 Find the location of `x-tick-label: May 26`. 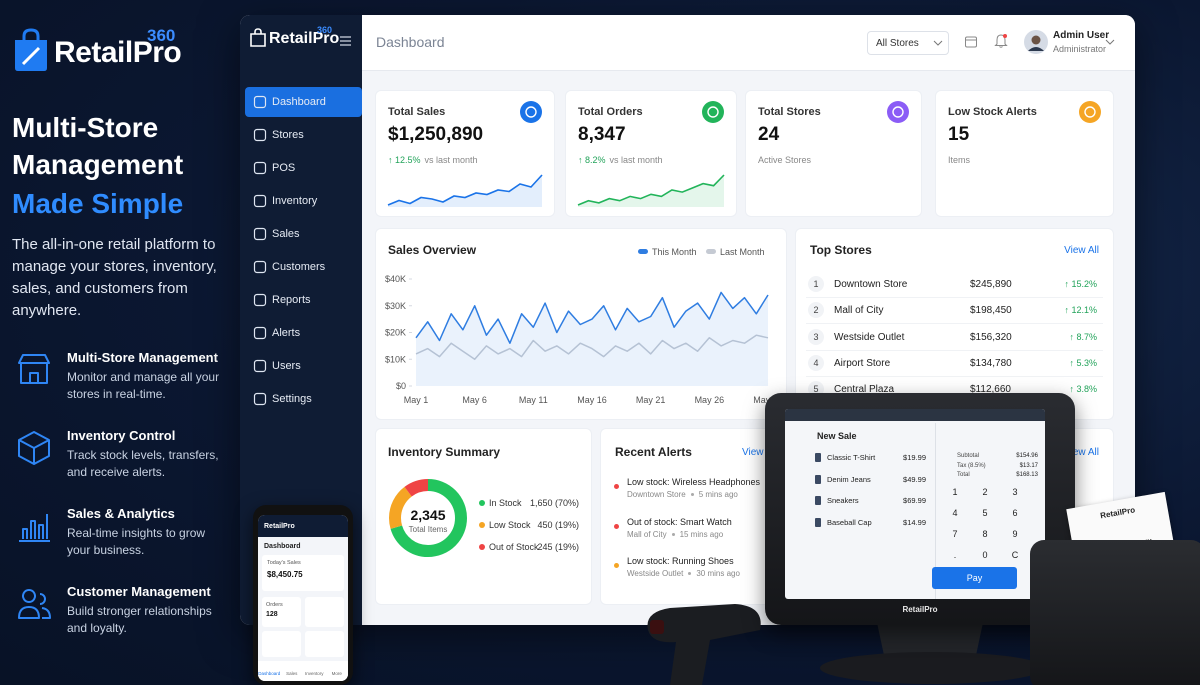

x-tick-label: May 26 is located at coordinates (710, 400).